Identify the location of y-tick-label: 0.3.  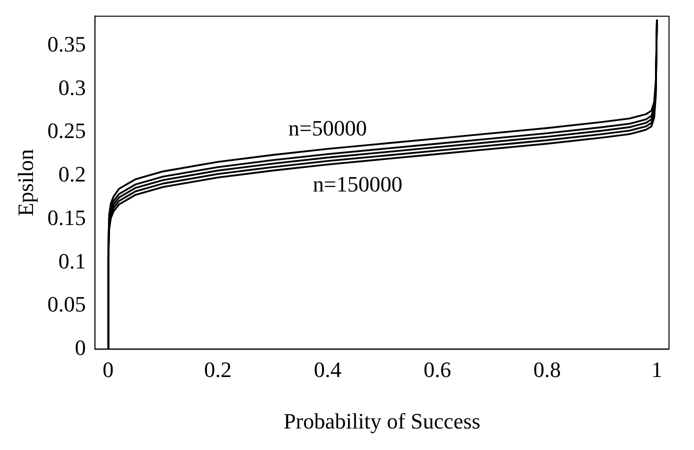
(72, 87).